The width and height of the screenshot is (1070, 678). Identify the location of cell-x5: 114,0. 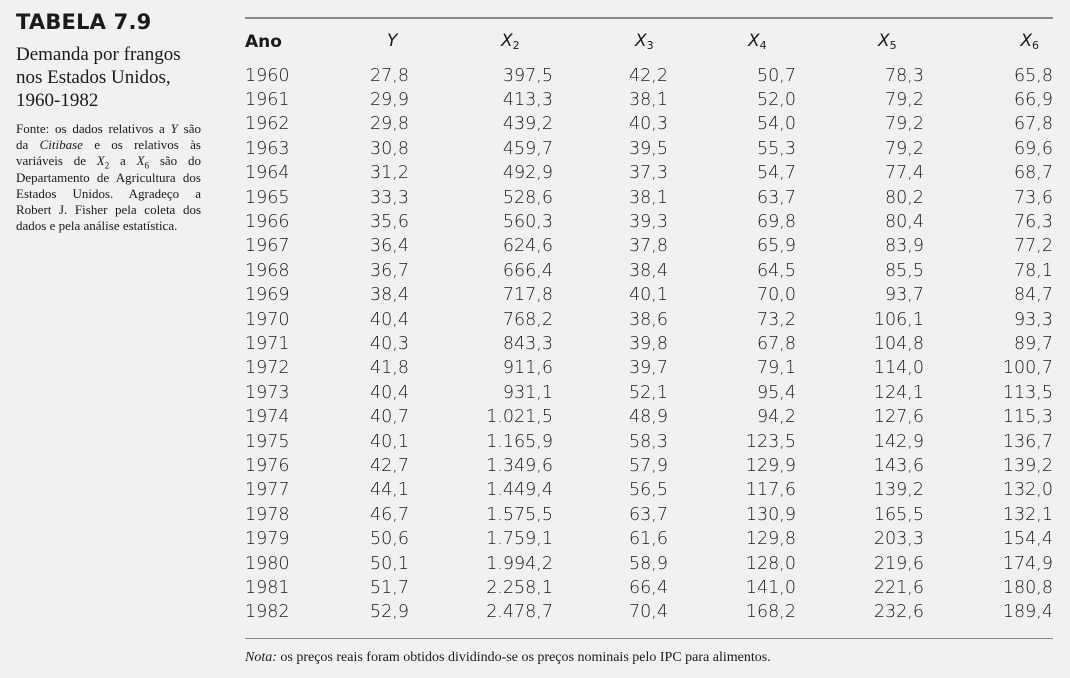
(898, 368).